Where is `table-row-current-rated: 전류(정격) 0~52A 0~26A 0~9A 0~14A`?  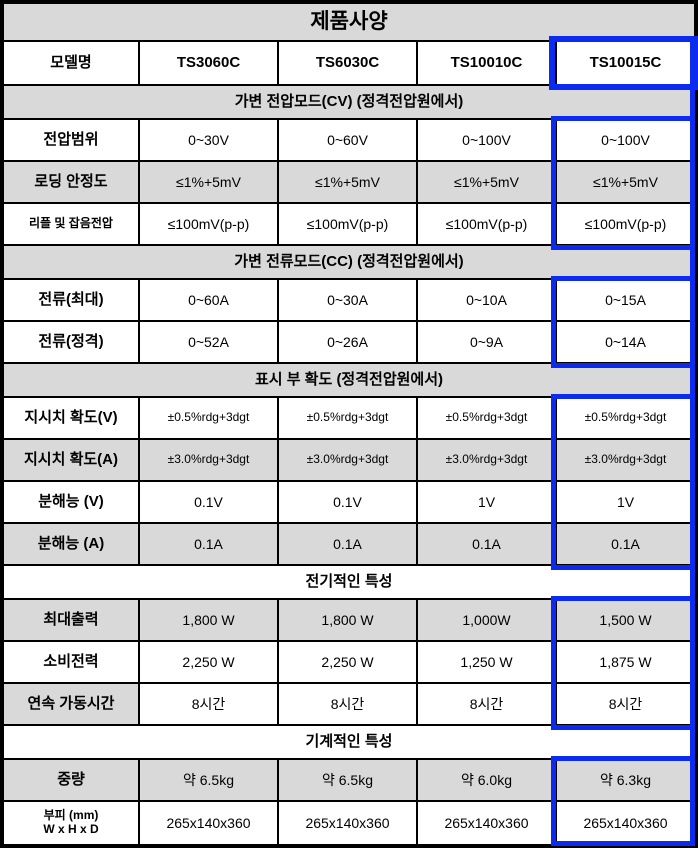 table-row-current-rated: 전류(정격) 0~52A 0~26A 0~9A 0~14A is located at coordinates (349, 343).